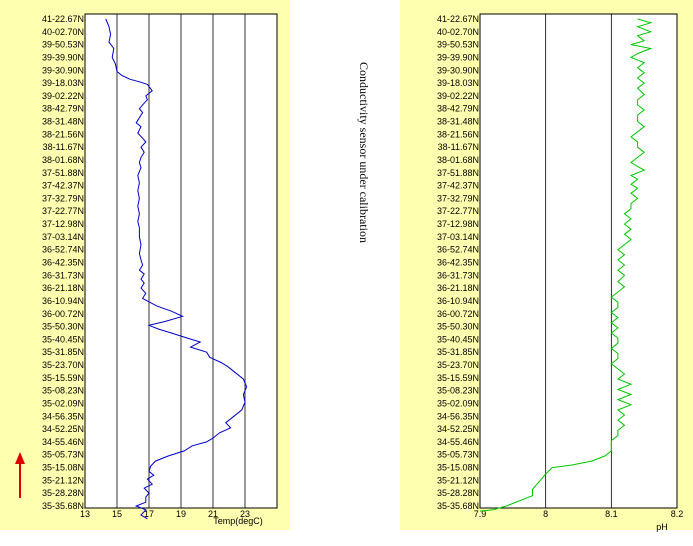 The width and height of the screenshot is (693, 546). Describe the element at coordinates (63, 147) in the screenshot. I see `temperature-y-tick-label: 38-11.67N` at that location.